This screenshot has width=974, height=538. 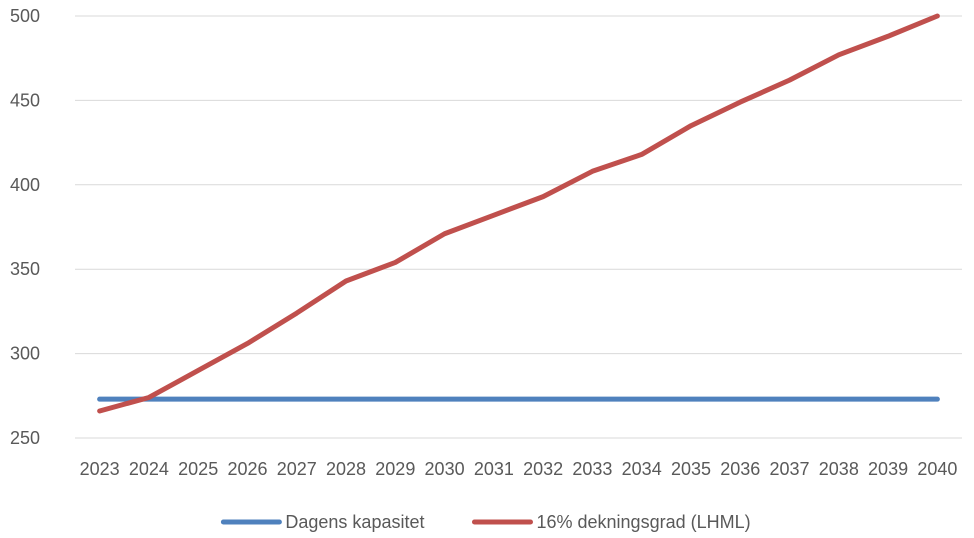 I want to click on x-tick-label: 2034, so click(x=642, y=469).